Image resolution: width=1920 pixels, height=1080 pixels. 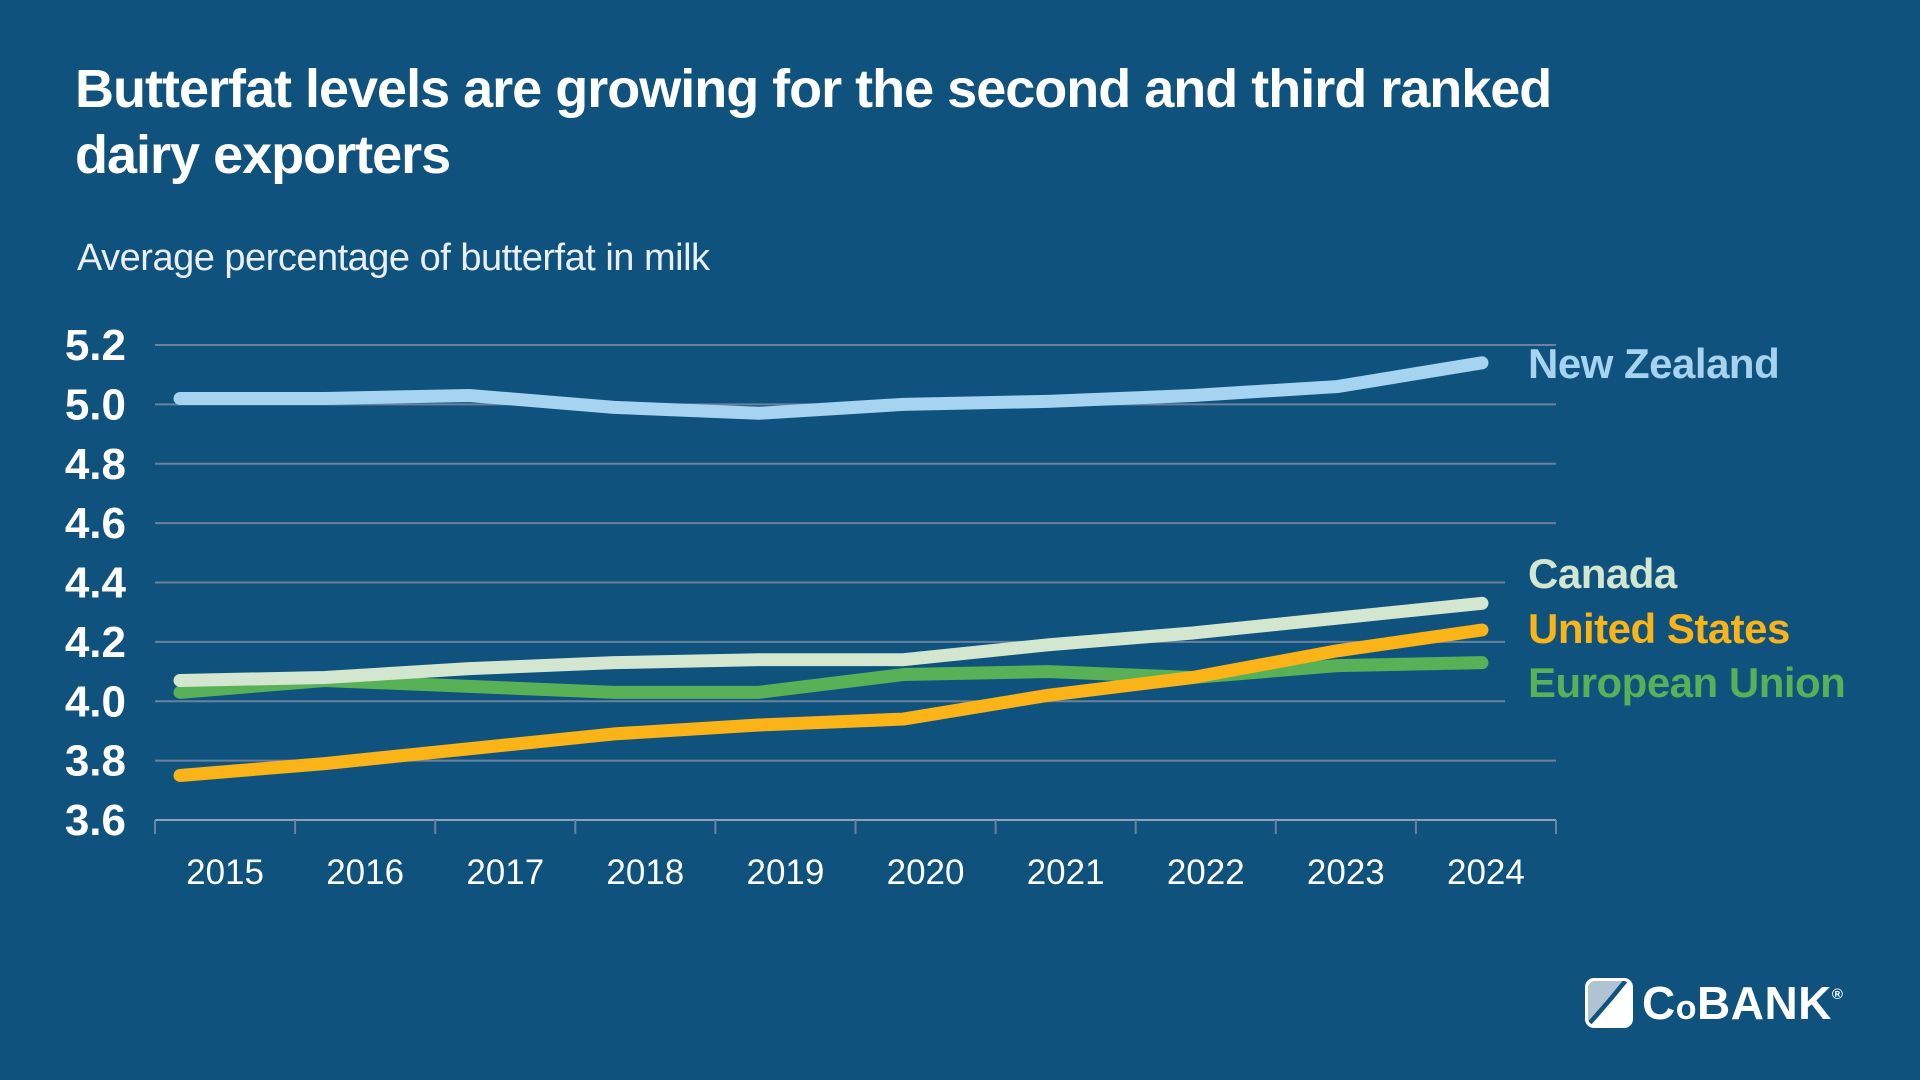 What do you see at coordinates (1659, 1003) in the screenshot?
I see `logo-letter-c: C` at bounding box center [1659, 1003].